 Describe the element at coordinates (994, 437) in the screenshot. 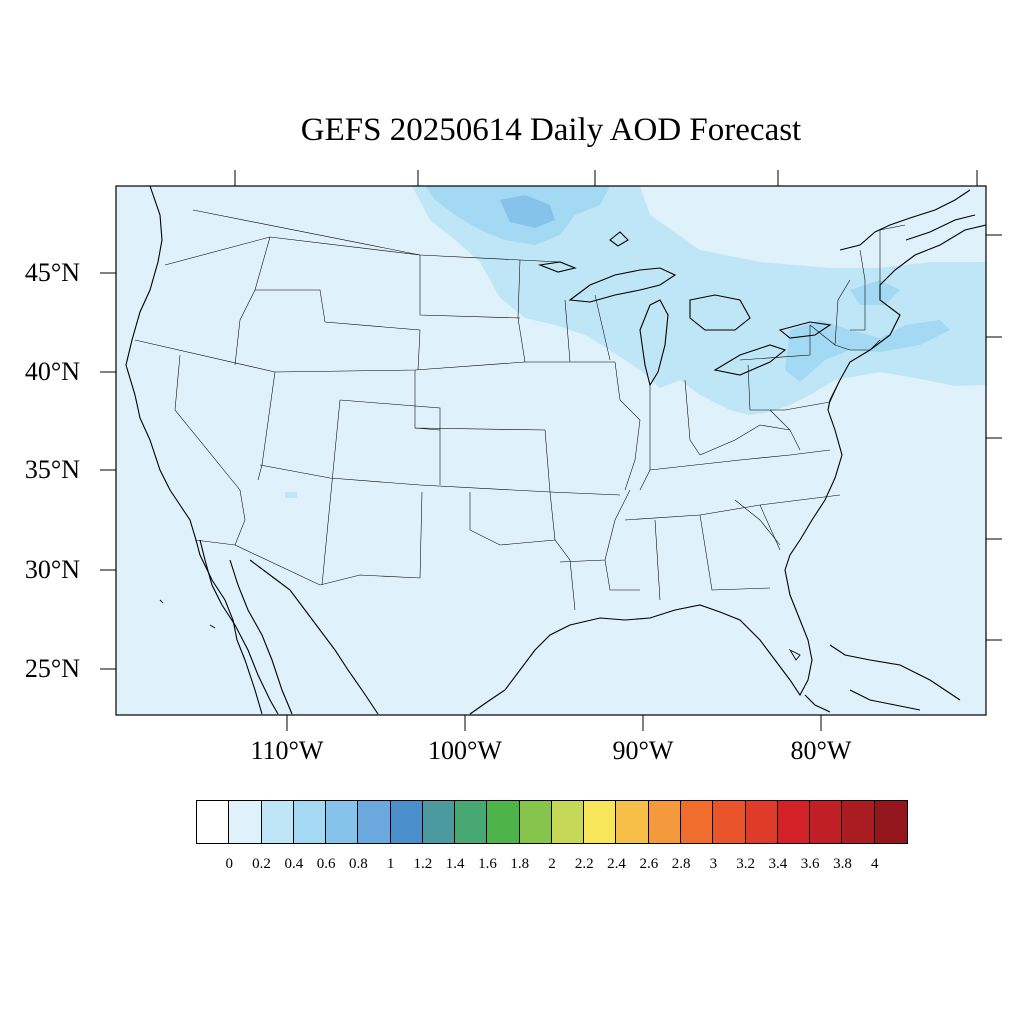

I see `right-ticks` at that location.